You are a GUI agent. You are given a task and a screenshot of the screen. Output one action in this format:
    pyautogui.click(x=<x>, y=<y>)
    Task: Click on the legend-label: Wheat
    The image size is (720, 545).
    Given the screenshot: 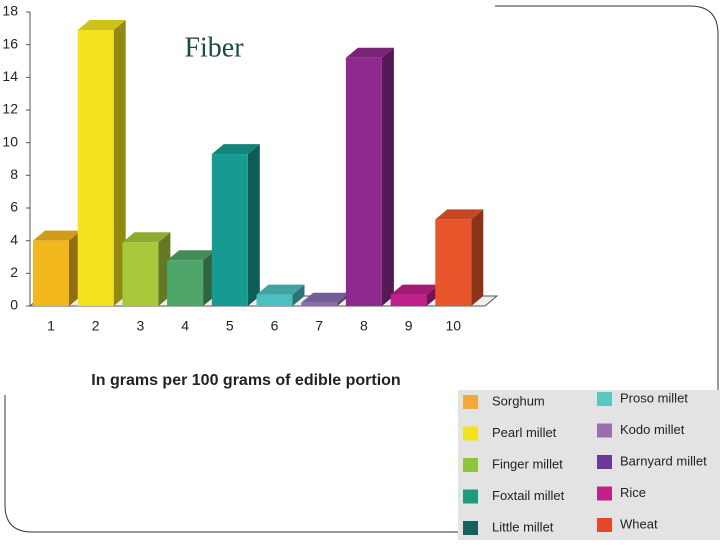 What is the action you would take?
    pyautogui.click(x=639, y=523)
    